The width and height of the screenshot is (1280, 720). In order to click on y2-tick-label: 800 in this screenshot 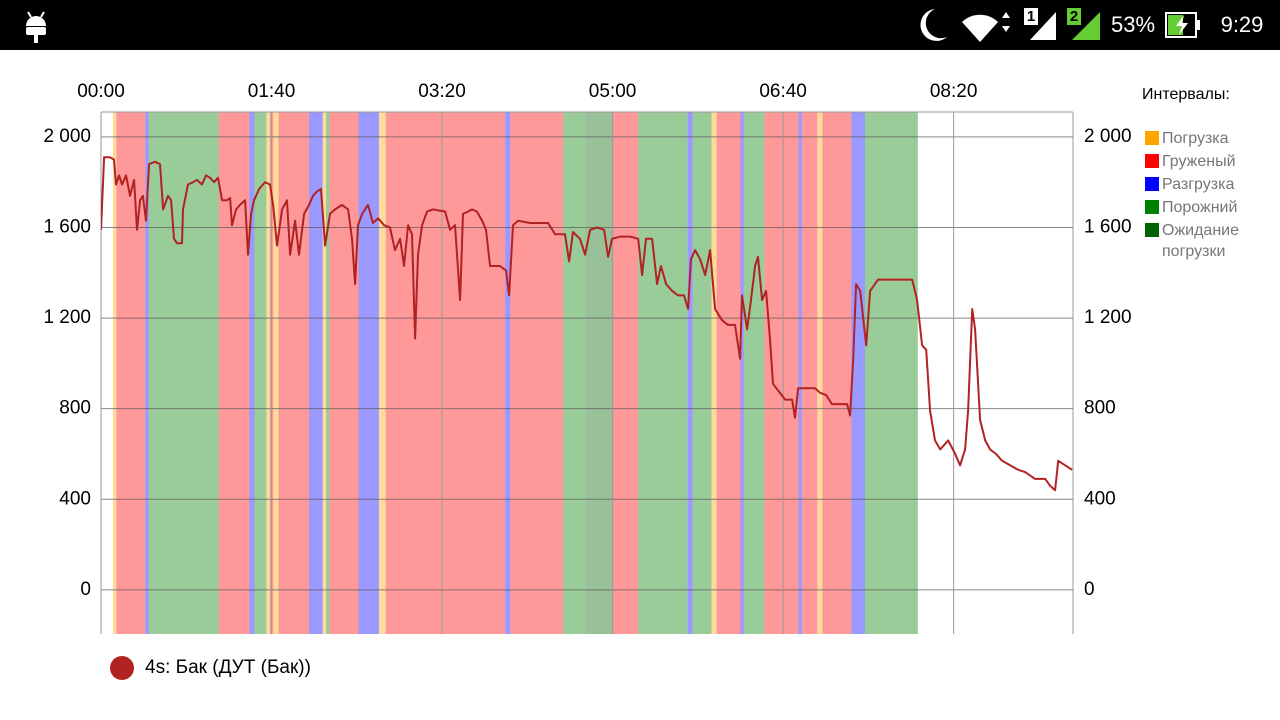, I will do `click(1100, 408)`.